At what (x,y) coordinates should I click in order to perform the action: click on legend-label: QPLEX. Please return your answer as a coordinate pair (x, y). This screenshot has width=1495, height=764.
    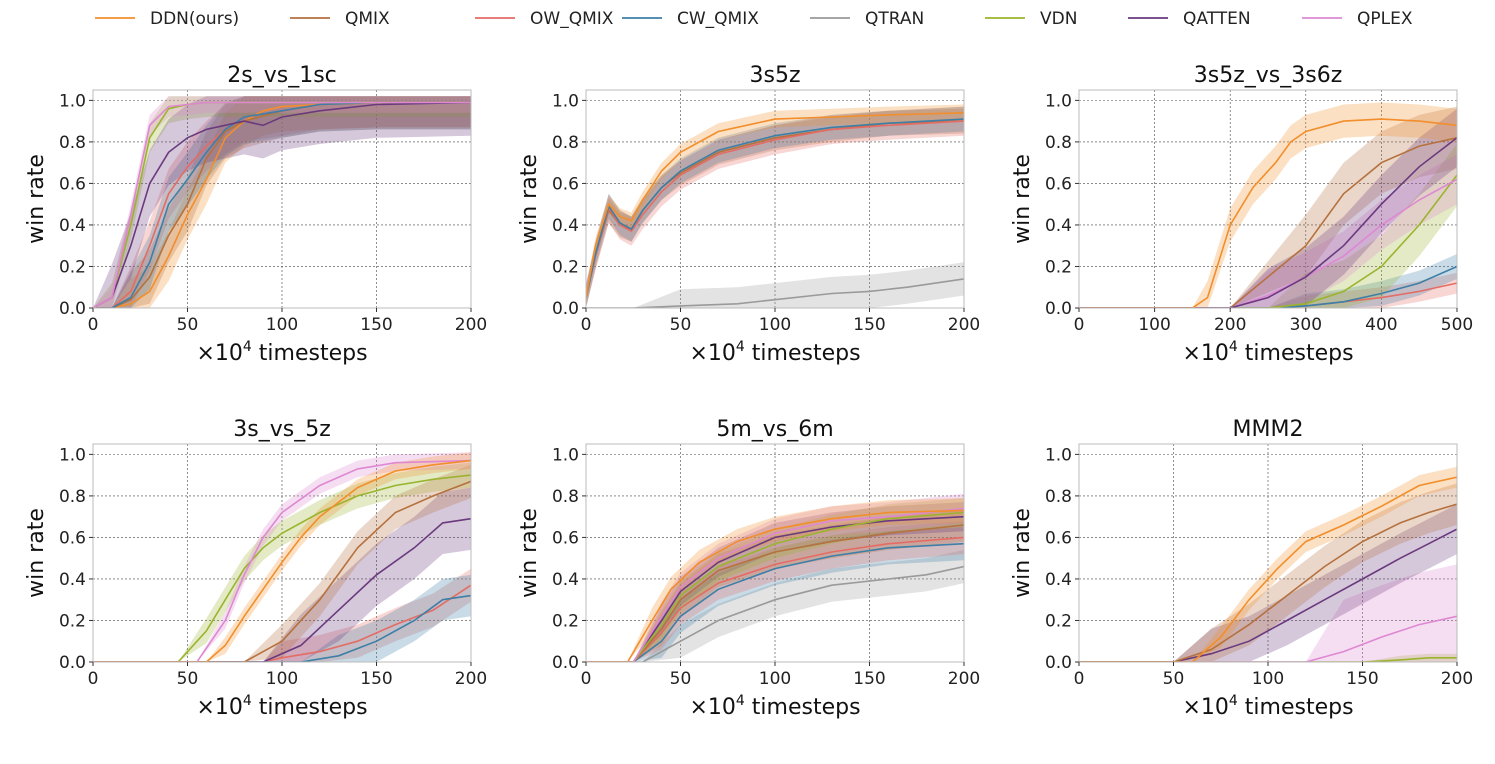
    Looking at the image, I should click on (1385, 19).